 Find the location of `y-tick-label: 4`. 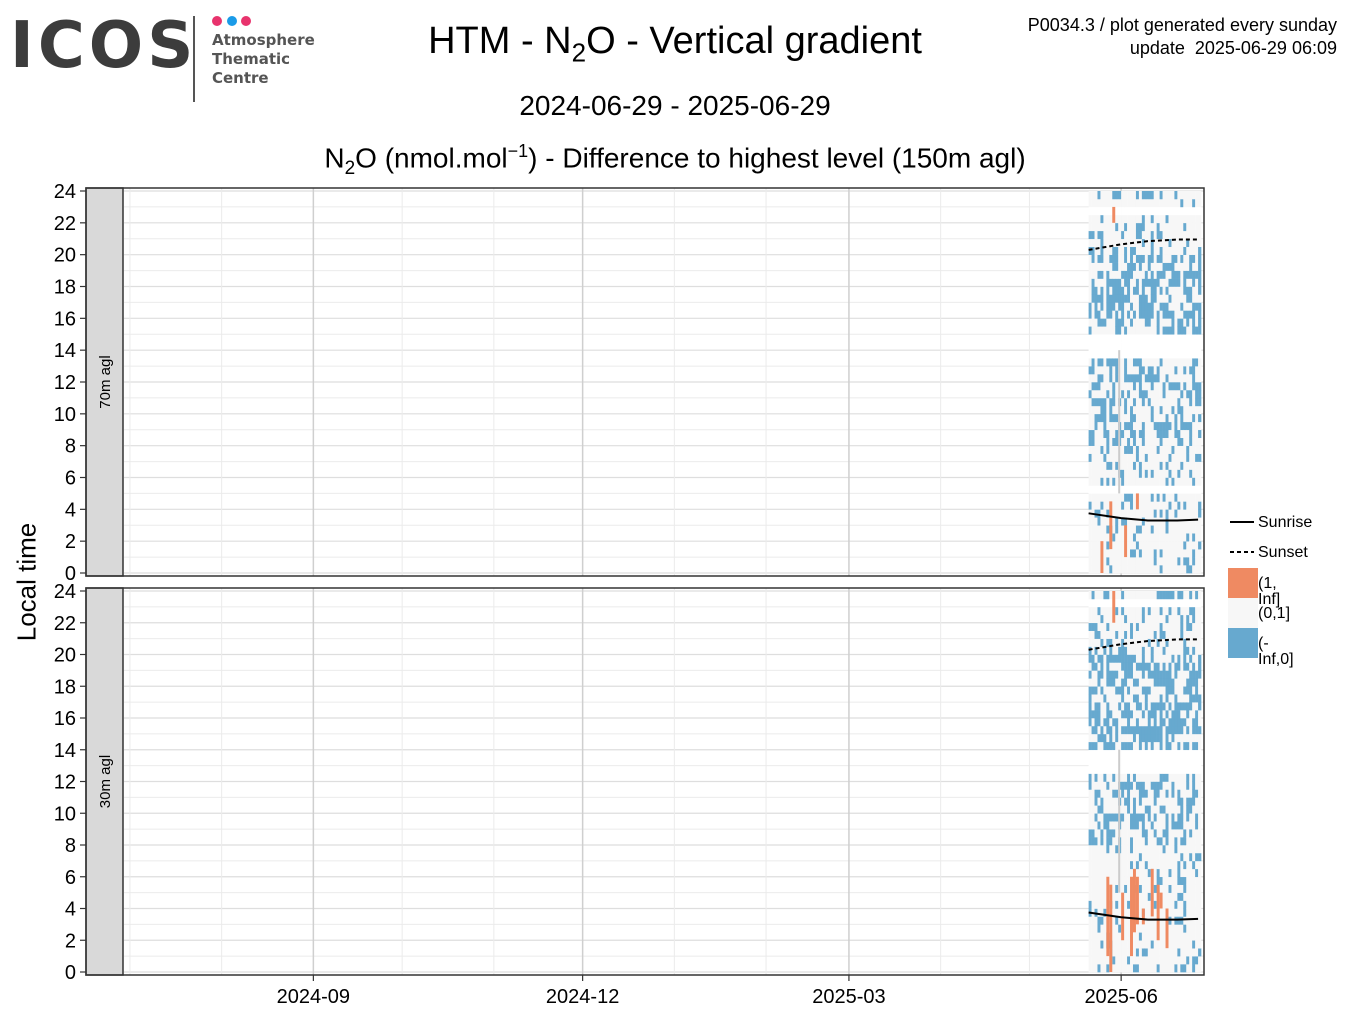

y-tick-label: 4 is located at coordinates (70, 510).